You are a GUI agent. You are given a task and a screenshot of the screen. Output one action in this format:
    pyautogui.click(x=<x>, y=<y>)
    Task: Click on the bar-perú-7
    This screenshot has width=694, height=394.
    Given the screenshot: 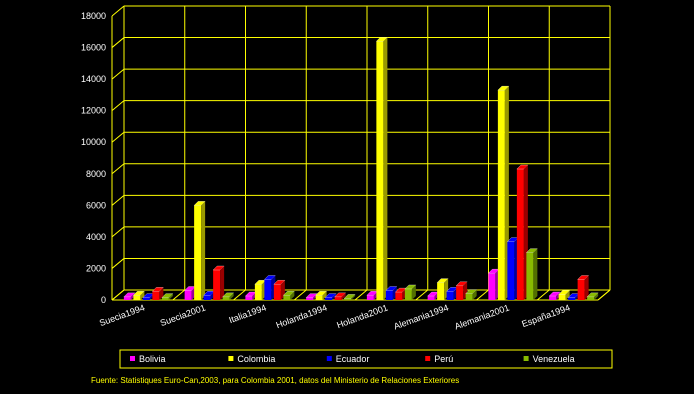 What is the action you would take?
    pyautogui.click(x=583, y=287)
    